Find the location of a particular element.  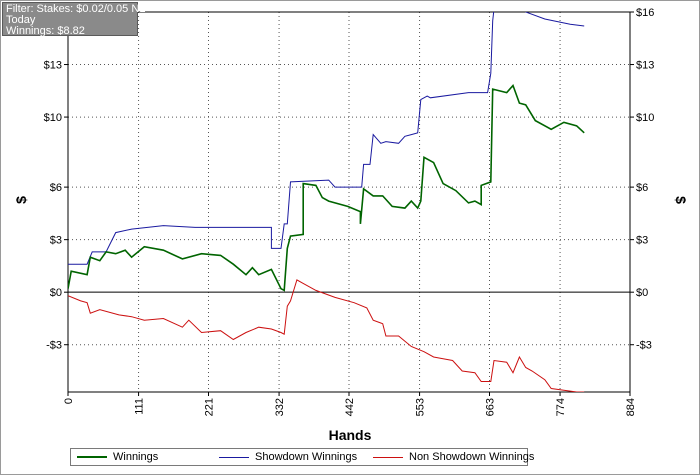

period-text: Today is located at coordinates (21, 20).